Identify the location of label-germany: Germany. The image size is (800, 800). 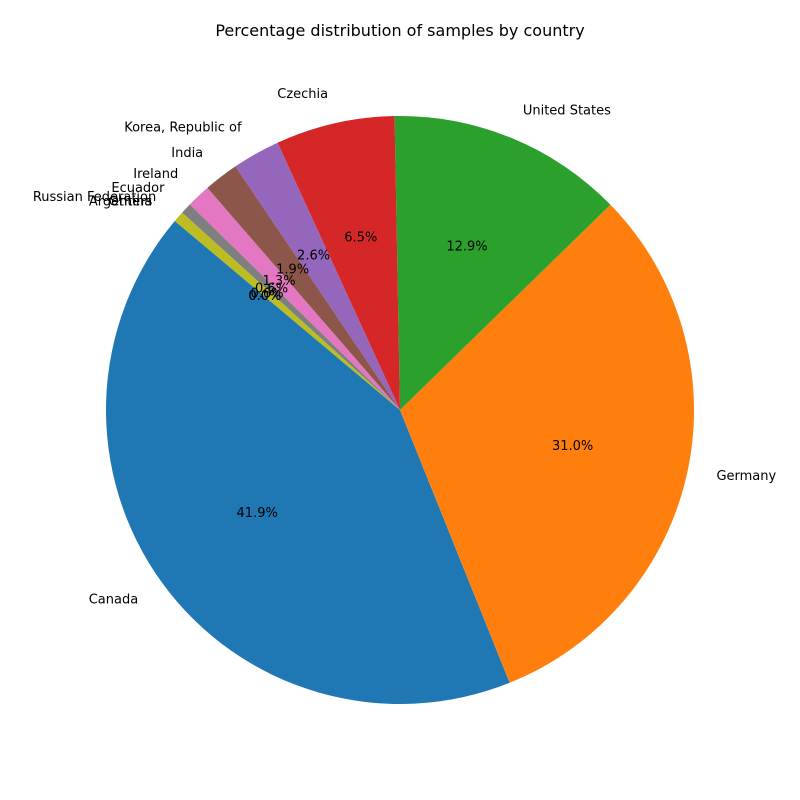
(746, 476).